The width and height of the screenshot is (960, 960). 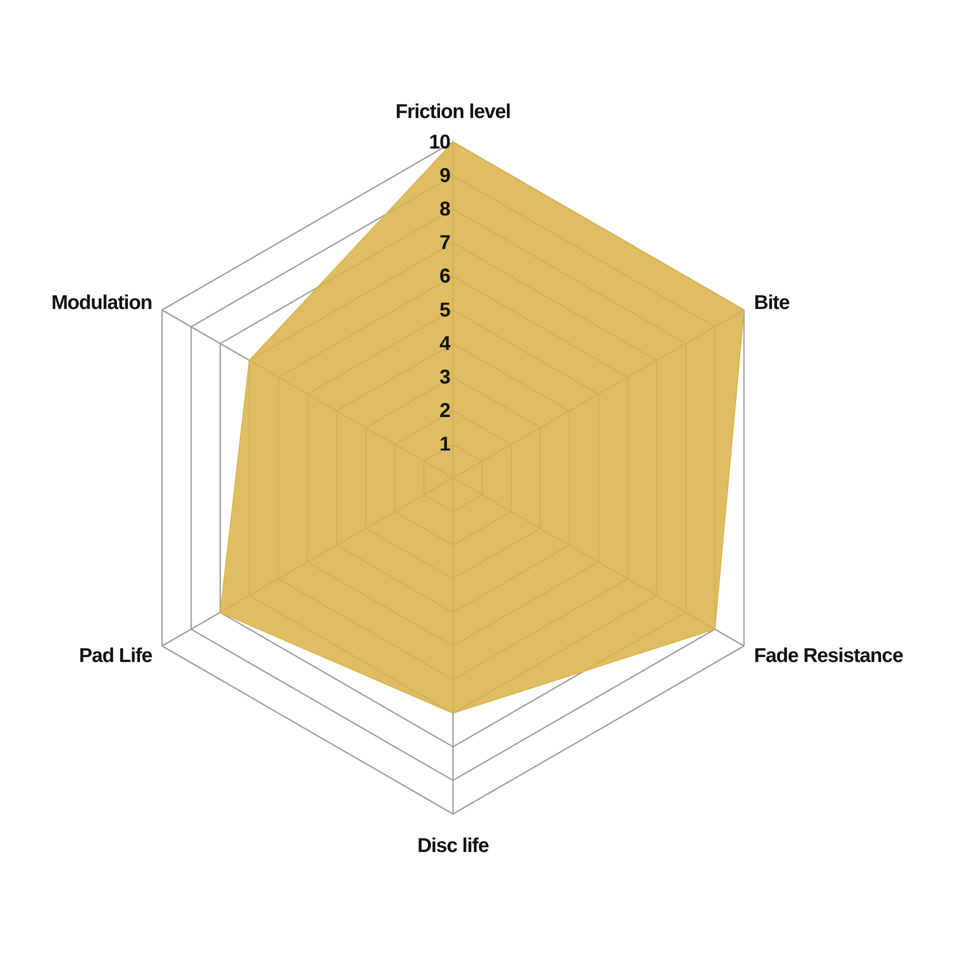 I want to click on spoke-label: Modulation, so click(x=101, y=303).